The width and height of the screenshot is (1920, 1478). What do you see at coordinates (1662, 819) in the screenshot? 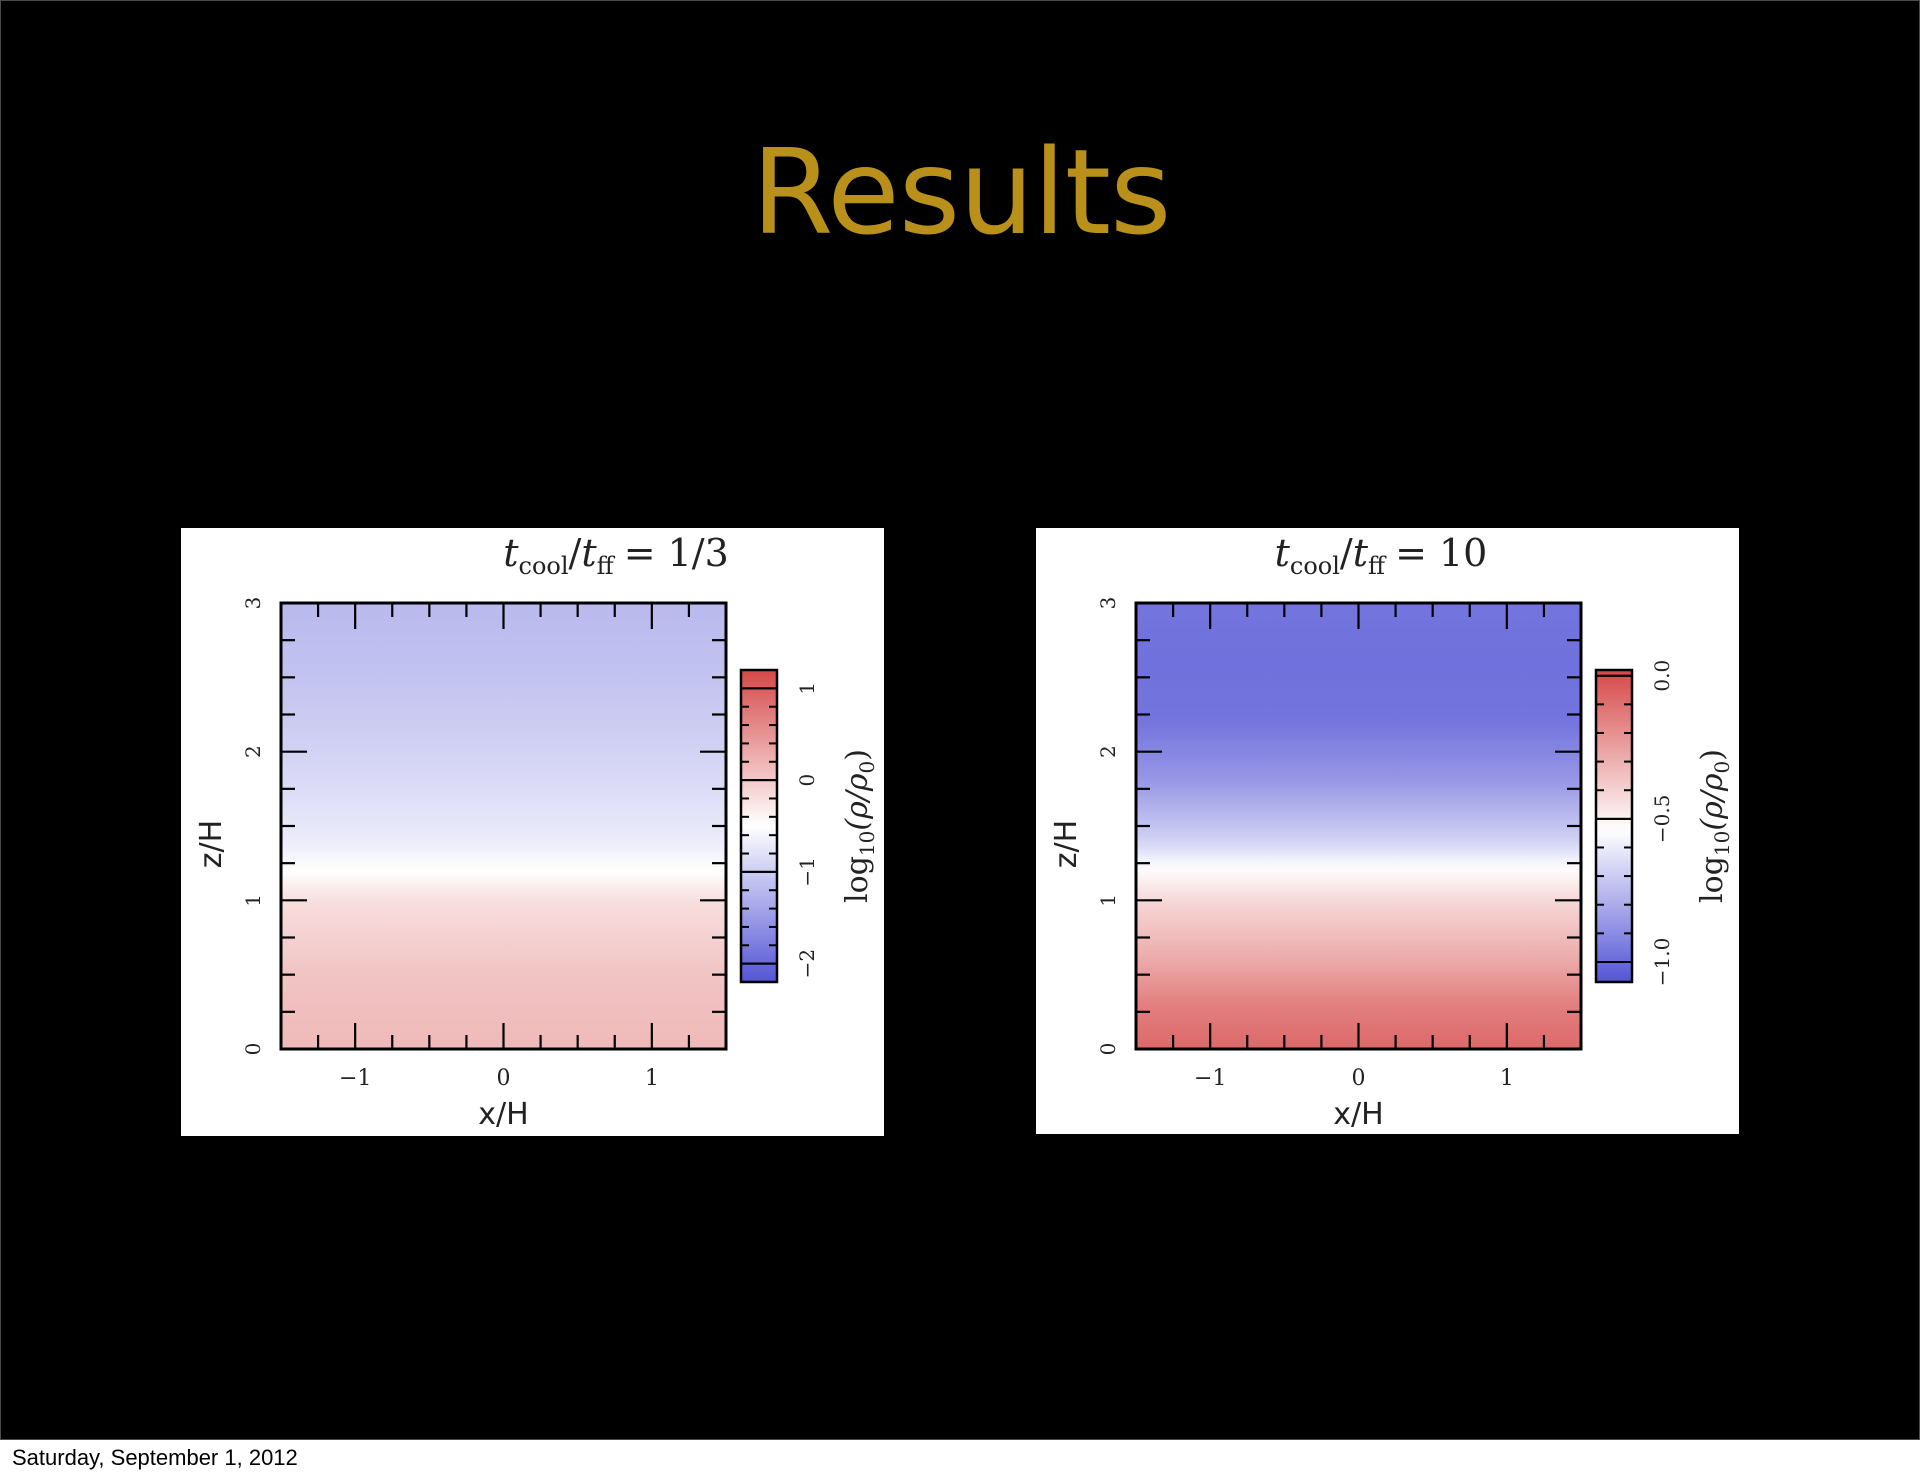
I see `colorbar-tick-label: −0.5` at bounding box center [1662, 819].